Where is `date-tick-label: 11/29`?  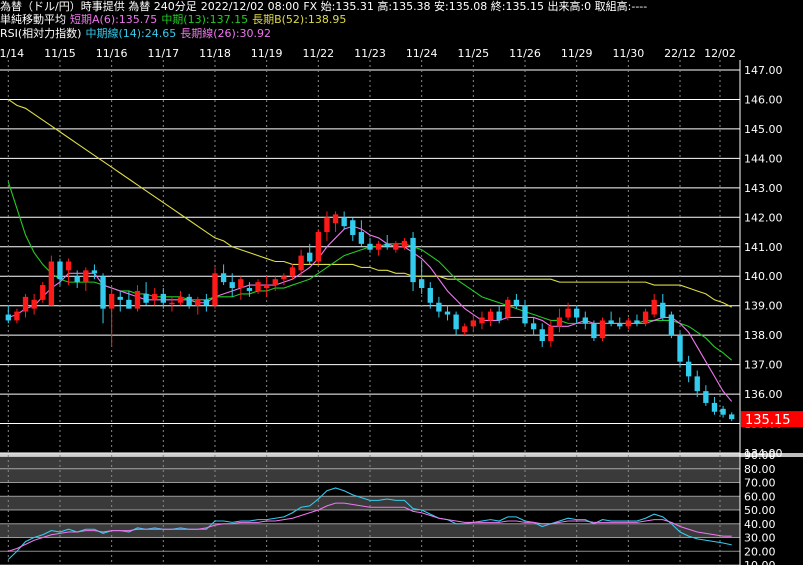 date-tick-label: 11/29 is located at coordinates (577, 53).